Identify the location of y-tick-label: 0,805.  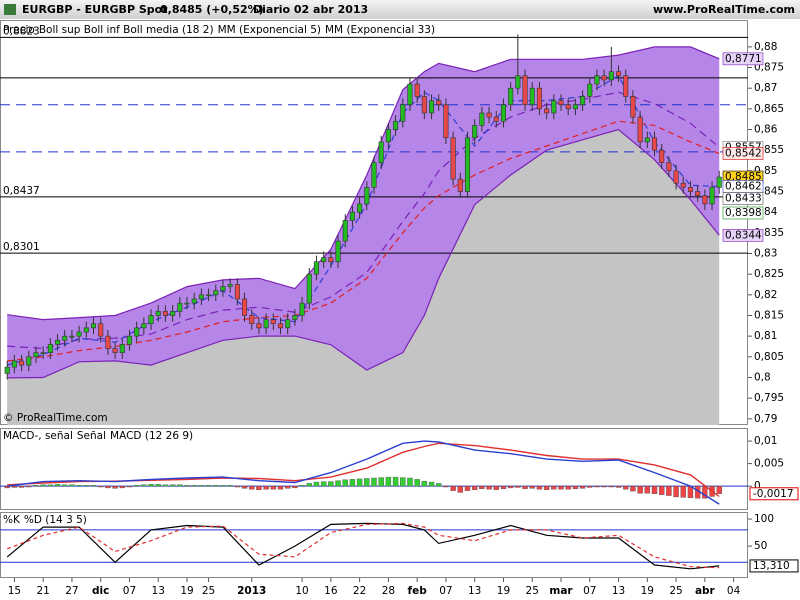
(769, 357).